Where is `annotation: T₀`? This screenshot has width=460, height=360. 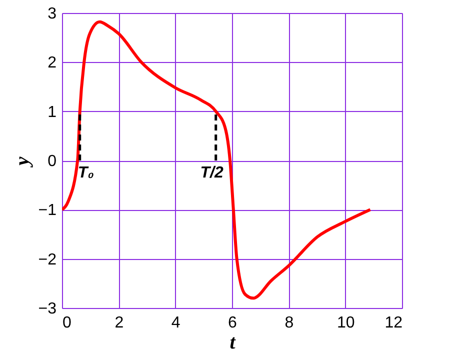 annotation: T₀ is located at coordinates (86, 173).